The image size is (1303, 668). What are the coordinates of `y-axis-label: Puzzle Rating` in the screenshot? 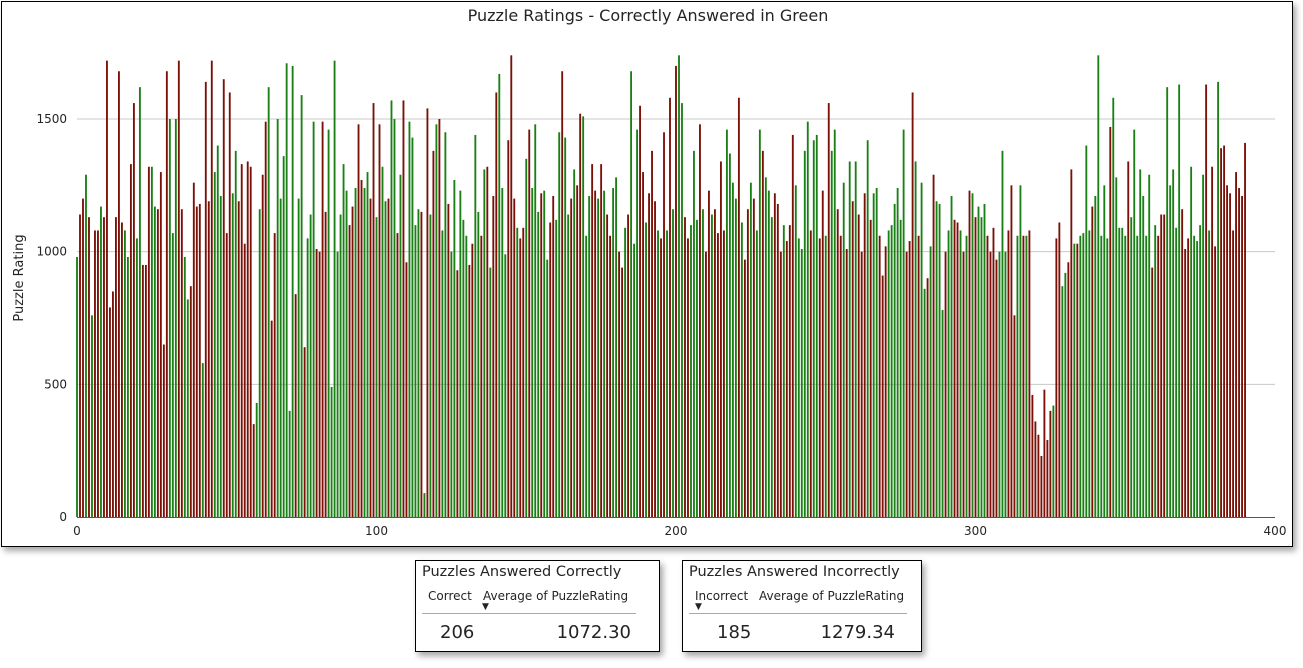 It's located at (19, 277).